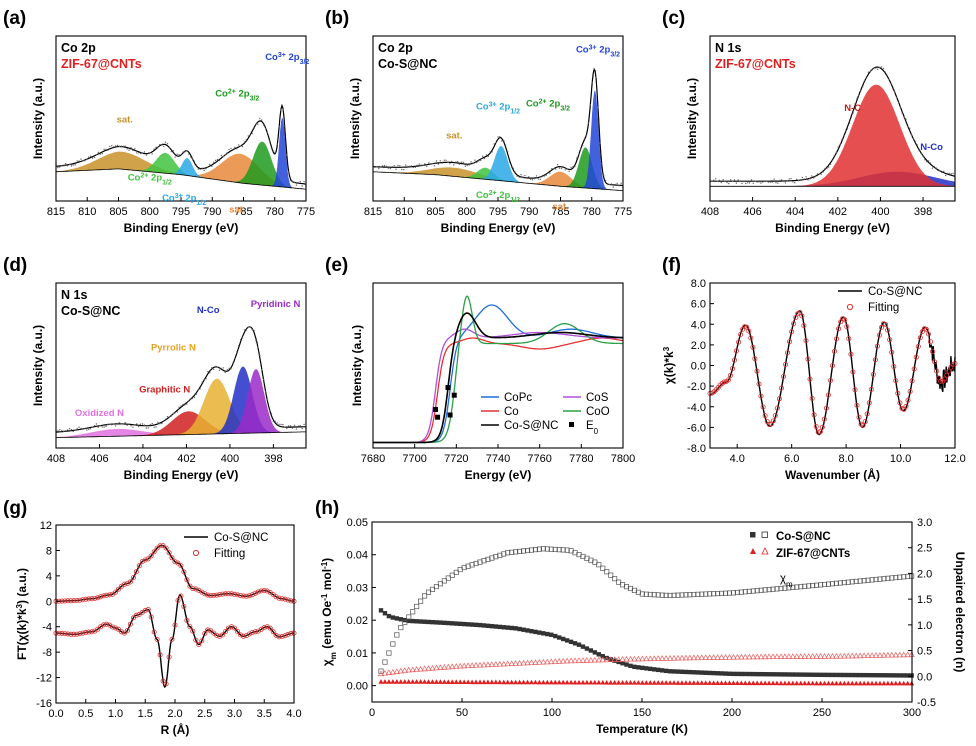 Image resolution: width=976 pixels, height=746 pixels. I want to click on background-line, so click(181, 434).